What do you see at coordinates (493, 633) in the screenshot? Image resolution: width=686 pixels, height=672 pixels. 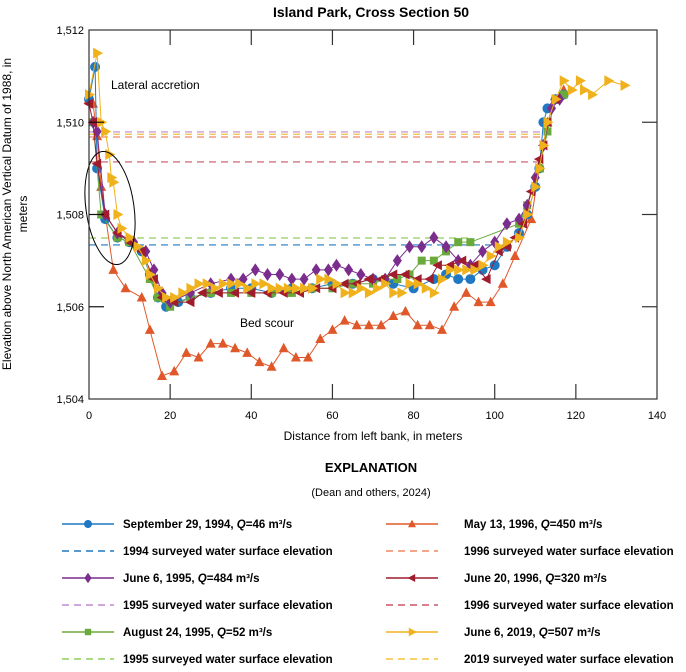 I see `legend-item-june-6-2019-q-507-m-s: June 6, 2019, Q=507 m³/s` at bounding box center [493, 633].